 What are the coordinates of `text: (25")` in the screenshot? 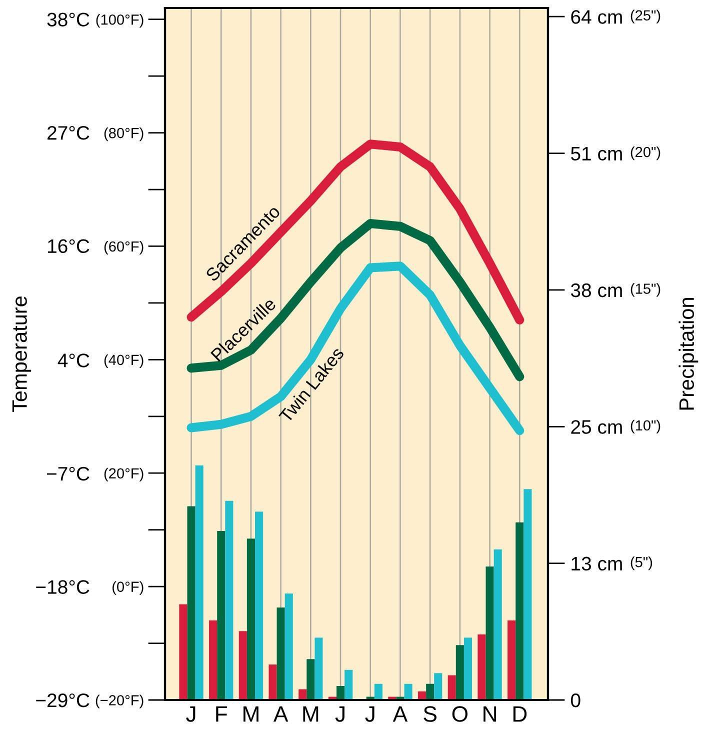 It's located at (645, 17).